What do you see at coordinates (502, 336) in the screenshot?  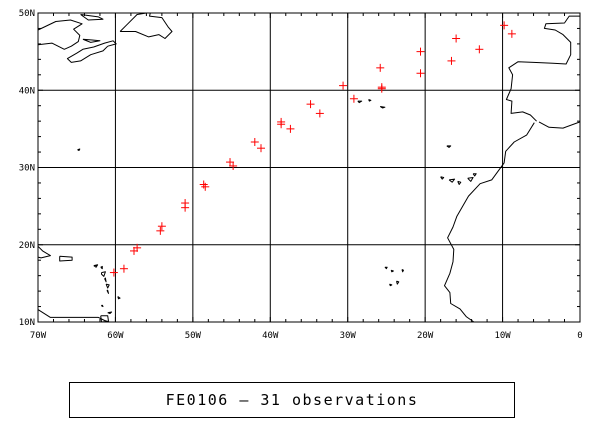 I see `lon-tick-label: 10W` at bounding box center [502, 336].